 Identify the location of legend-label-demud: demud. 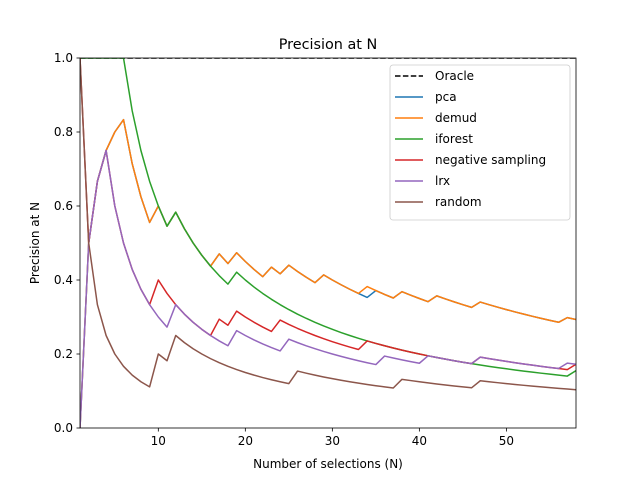
(456, 118).